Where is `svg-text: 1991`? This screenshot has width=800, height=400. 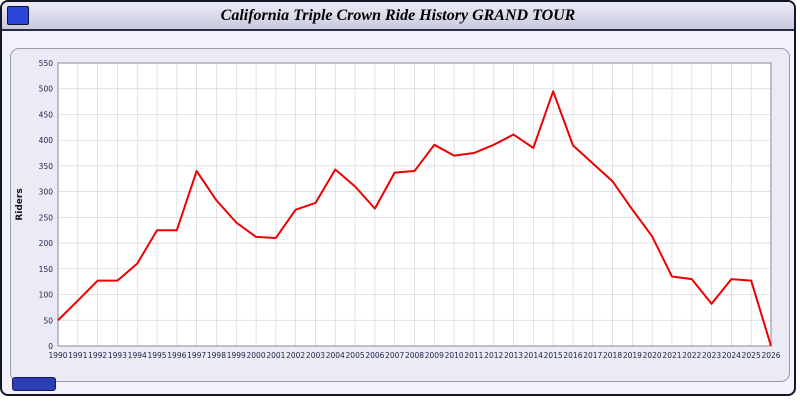
svg-text: 1991 is located at coordinates (77, 355).